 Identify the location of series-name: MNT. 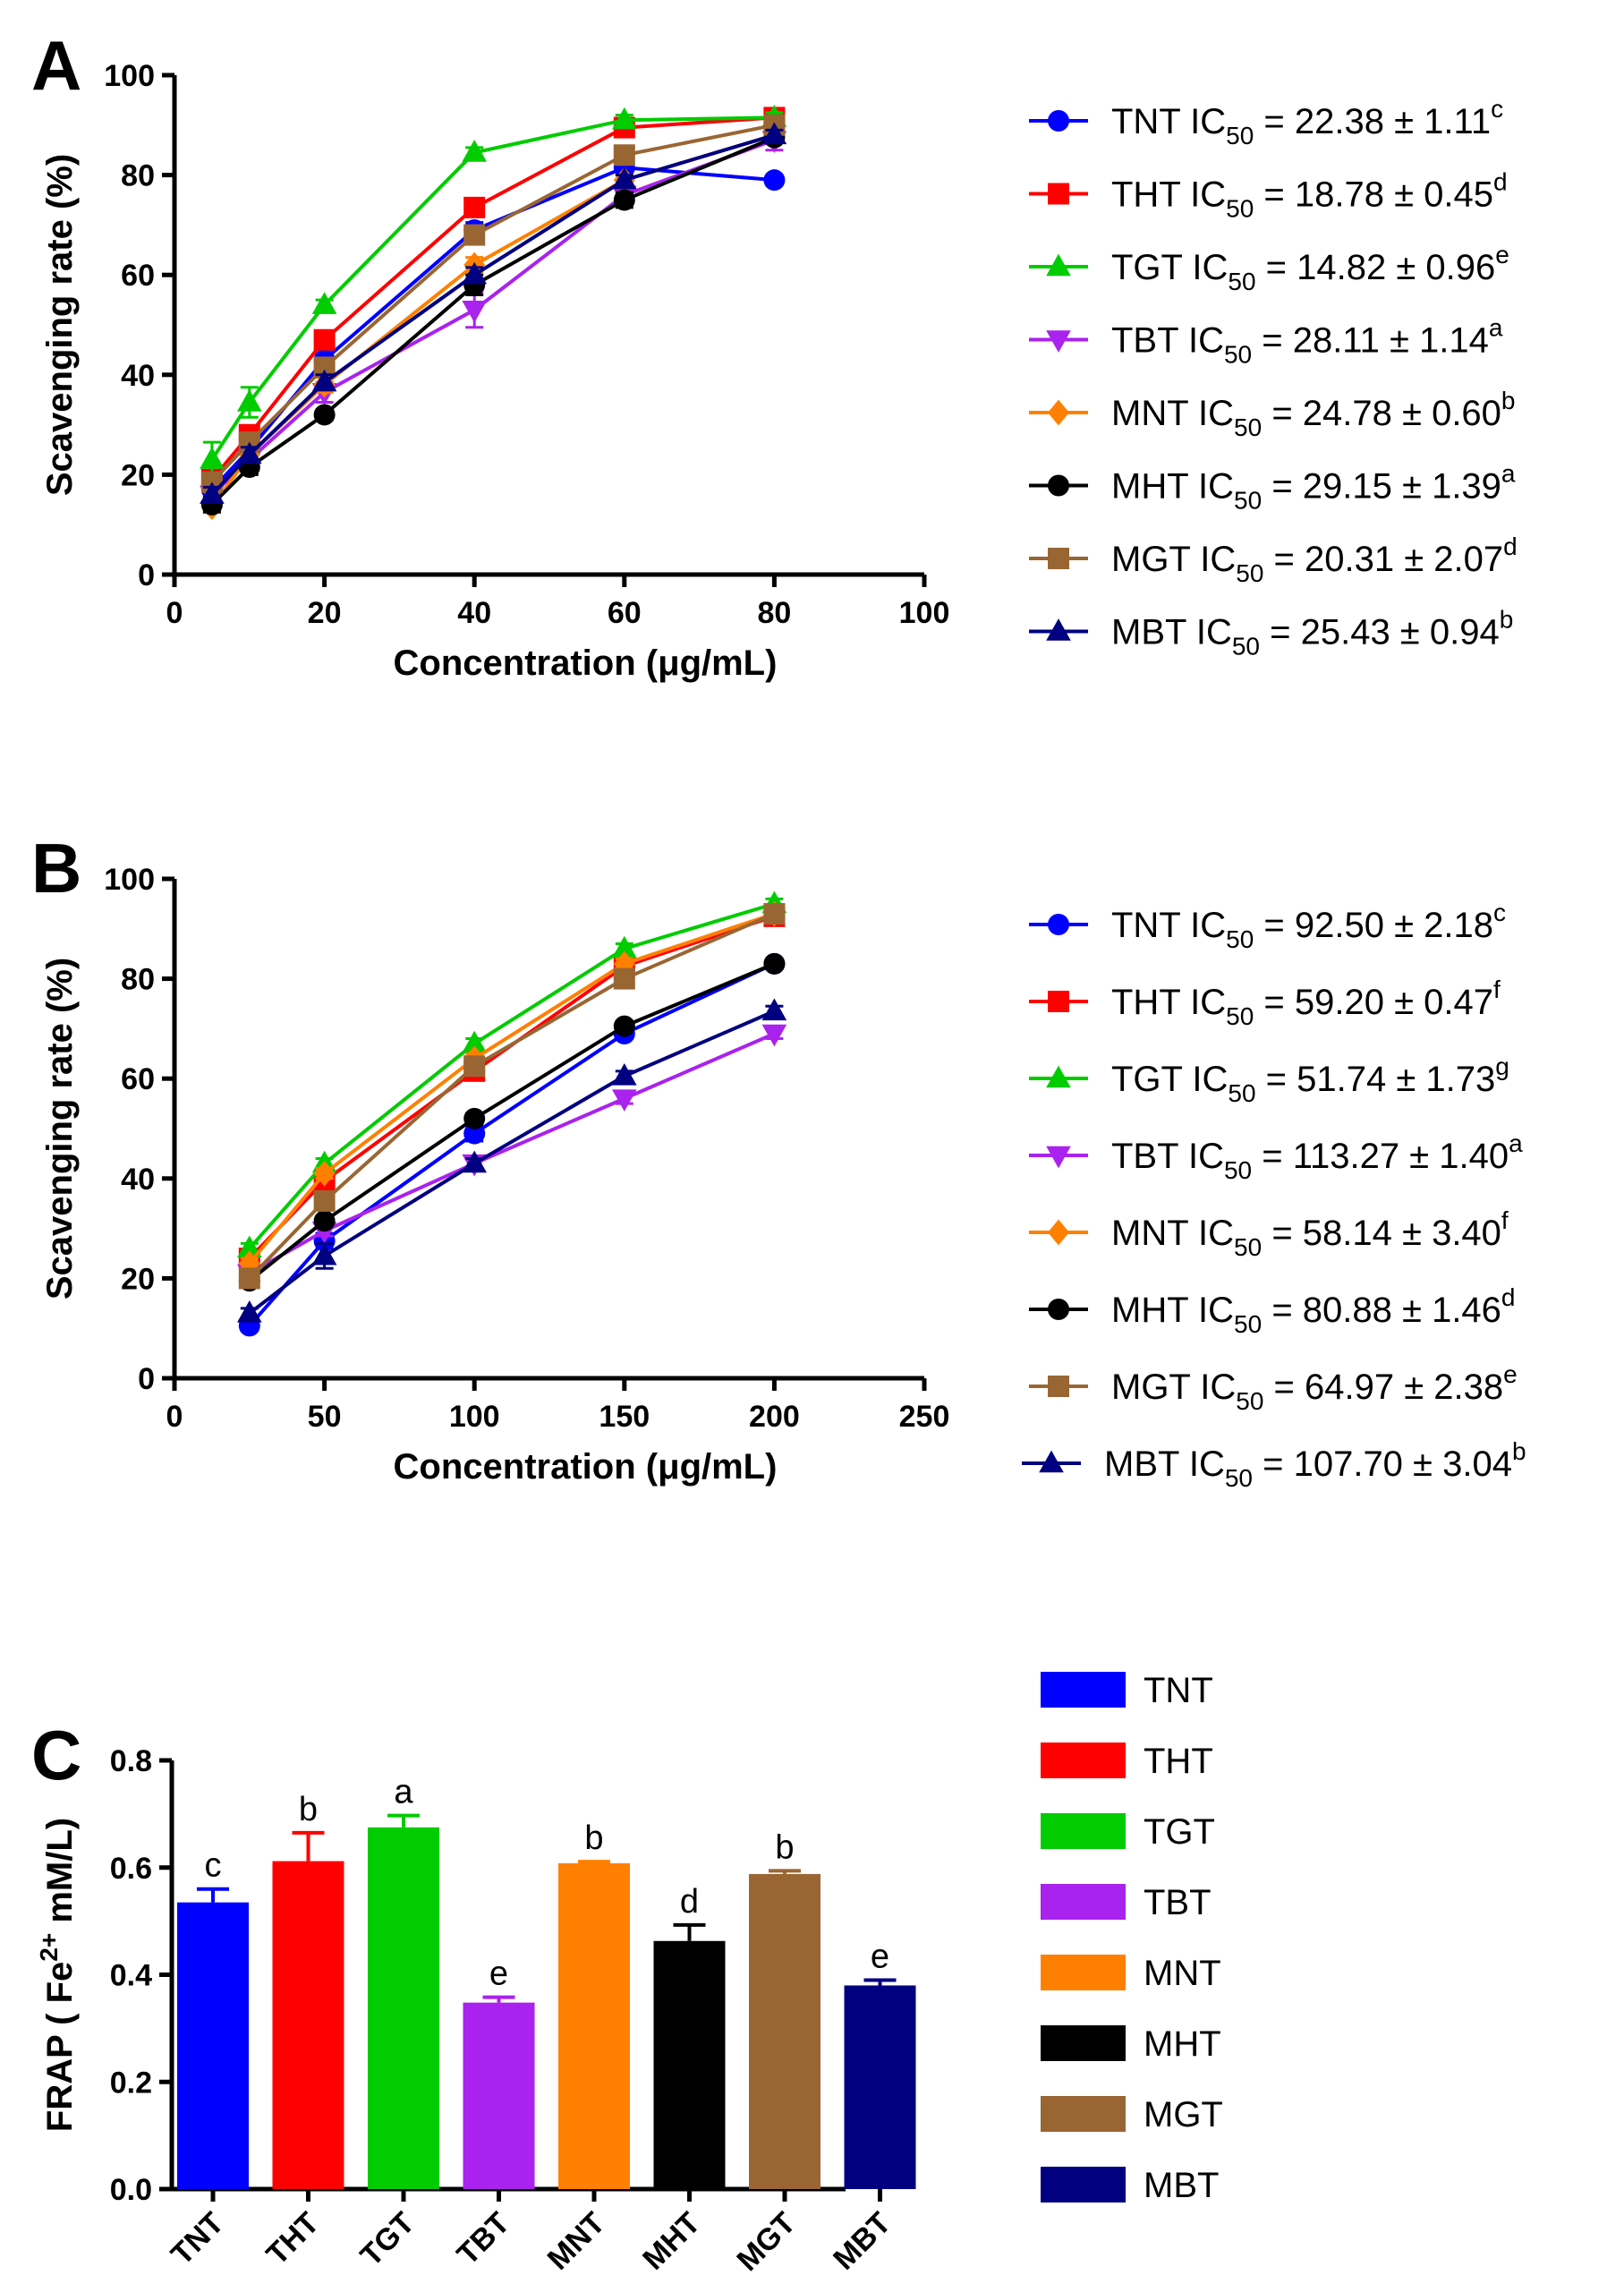
(1149, 413).